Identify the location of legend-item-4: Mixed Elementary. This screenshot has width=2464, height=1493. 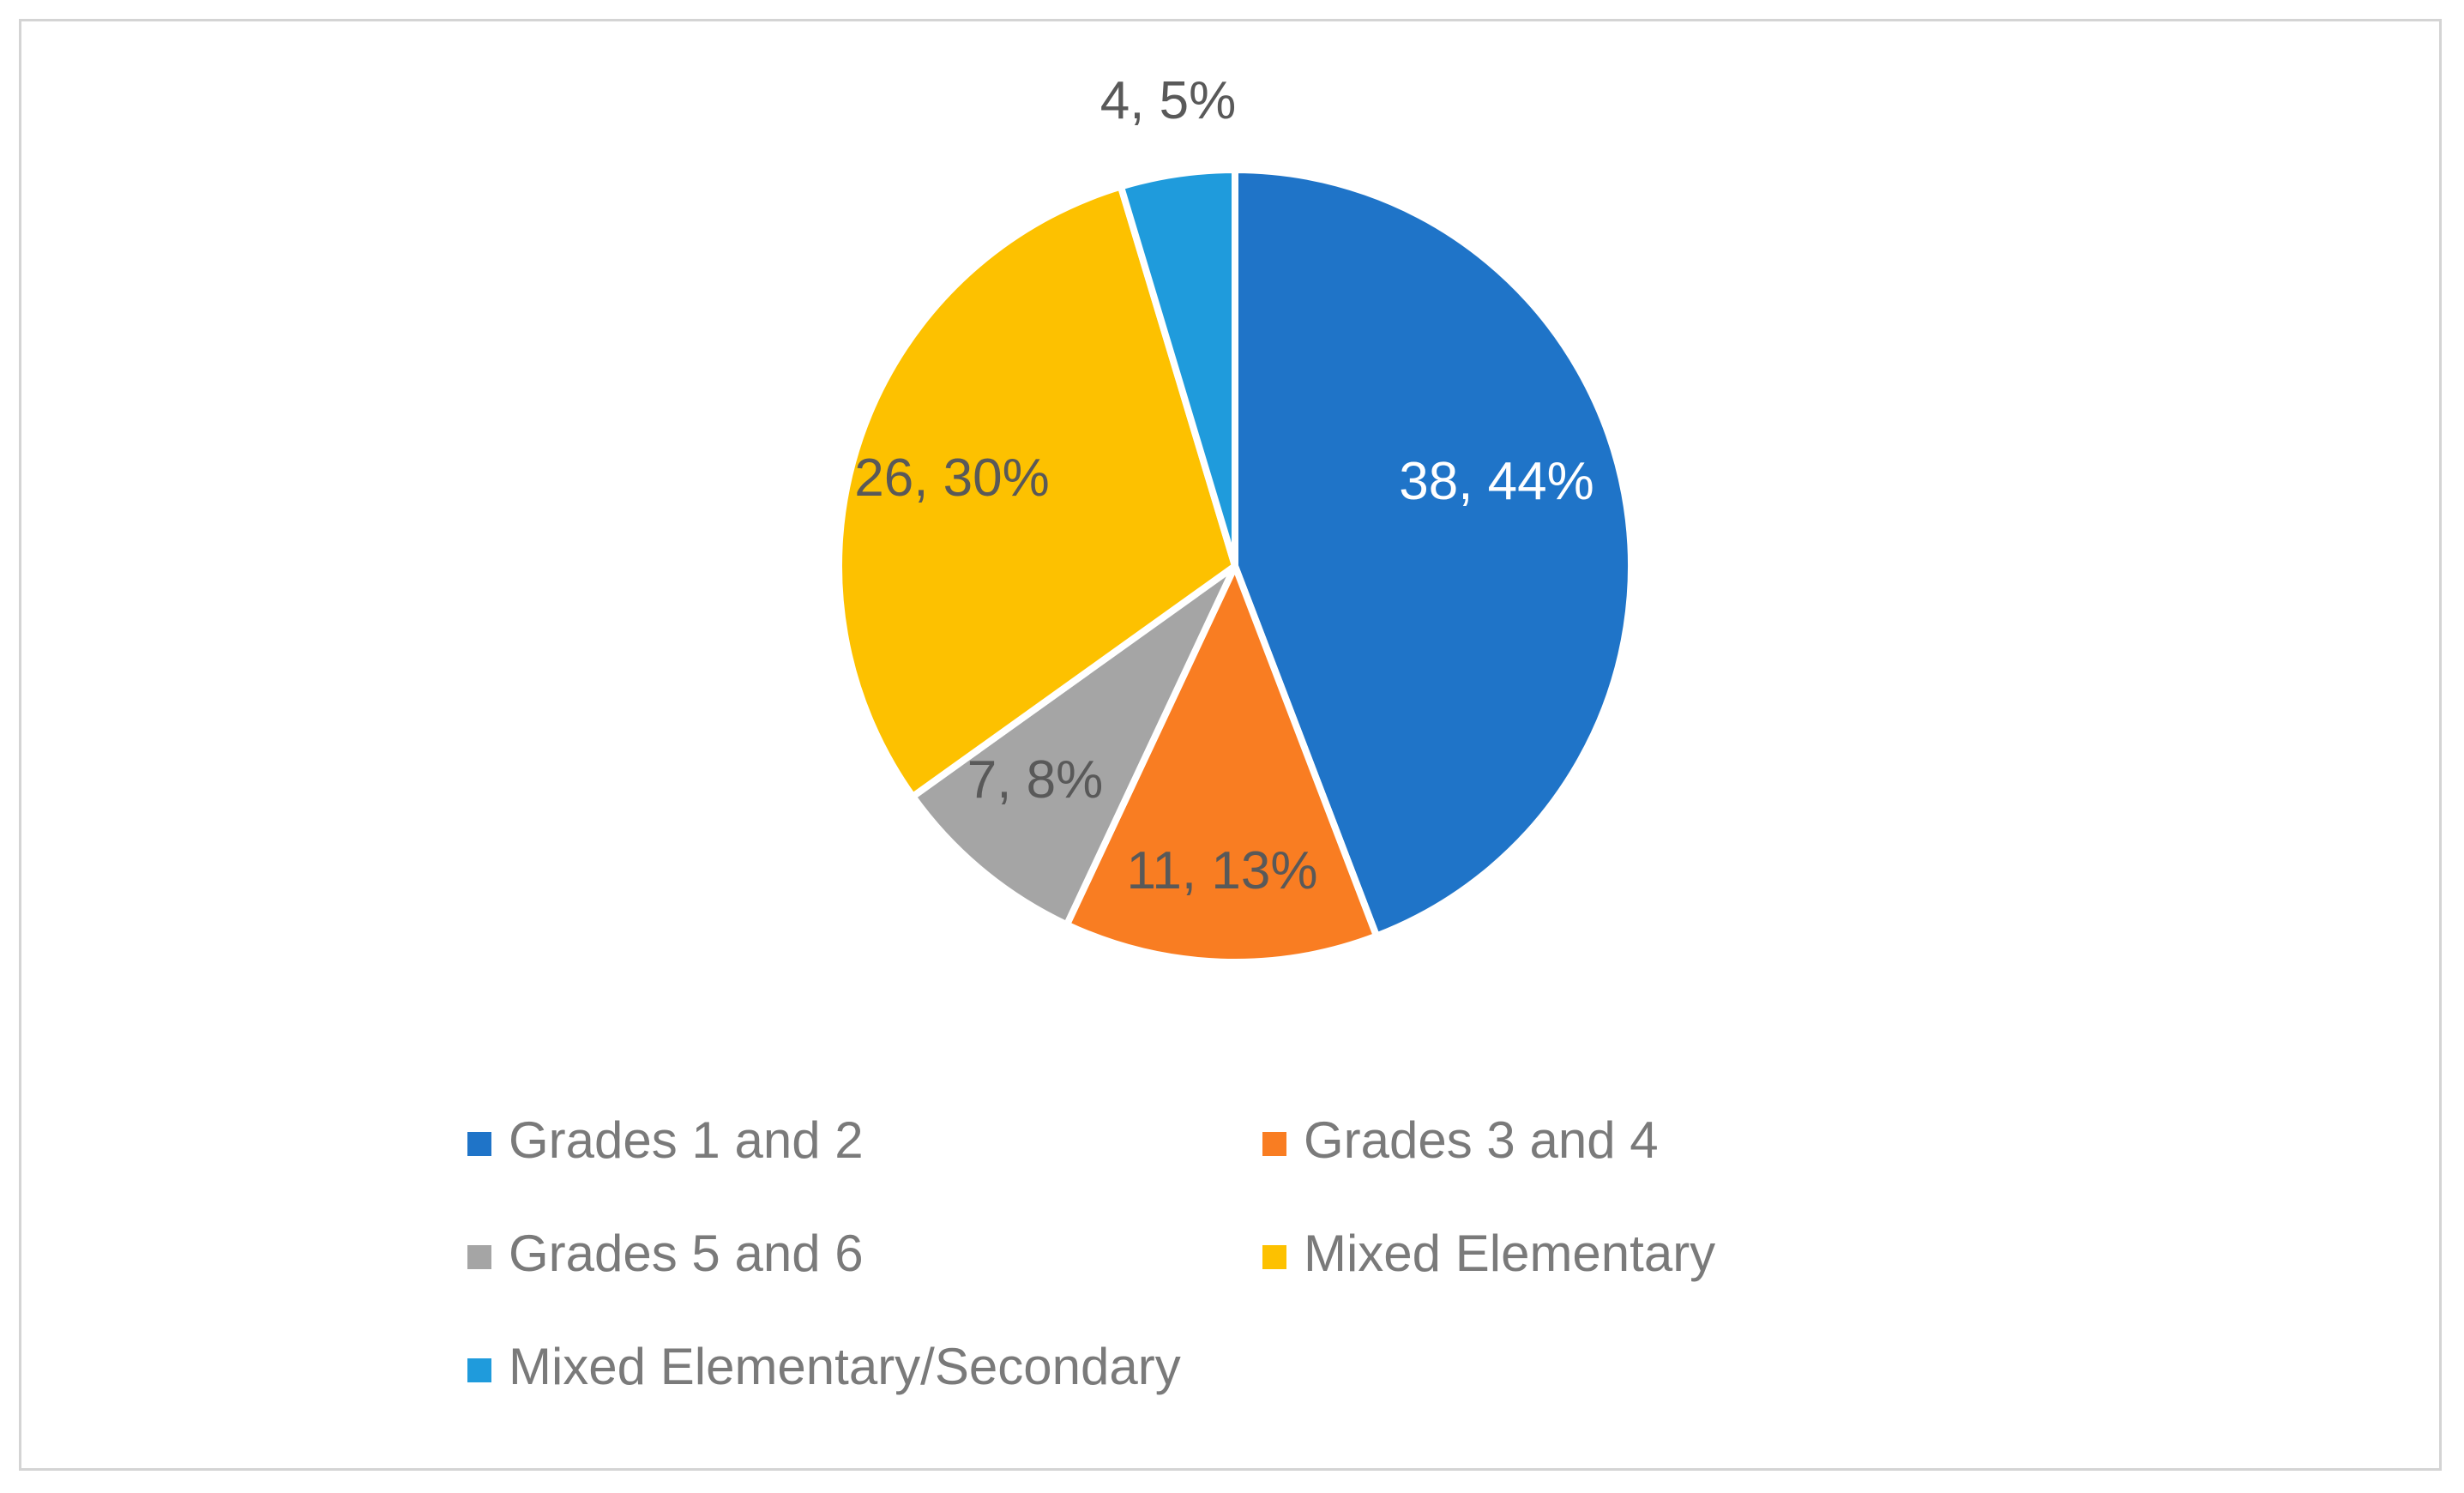
(1488, 1253).